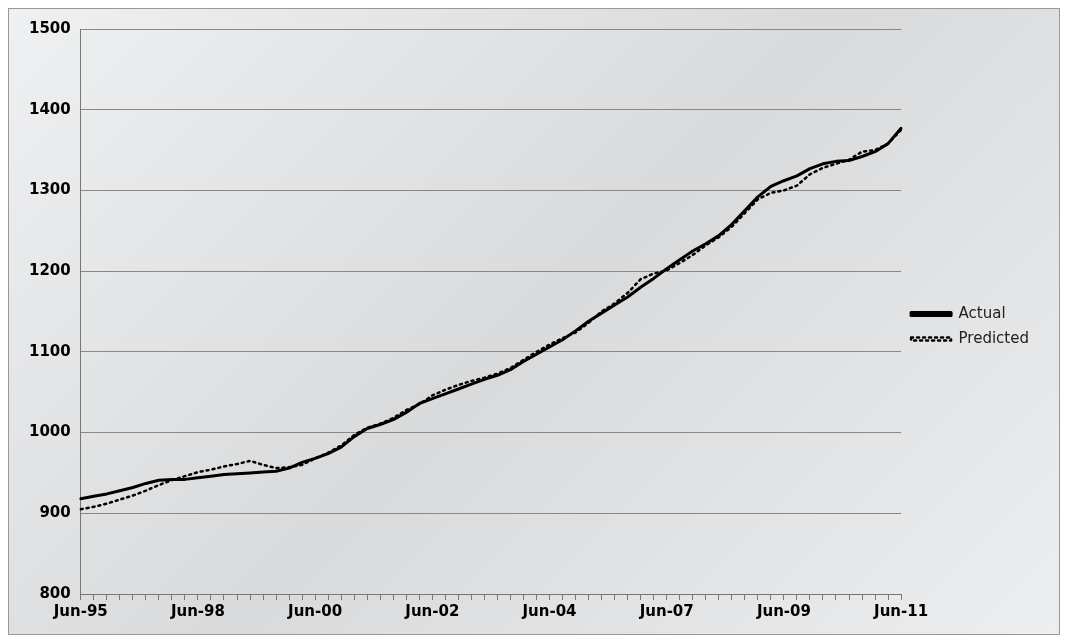  Describe the element at coordinates (80, 610) in the screenshot. I see `x-tick-label: Jun-95` at that location.